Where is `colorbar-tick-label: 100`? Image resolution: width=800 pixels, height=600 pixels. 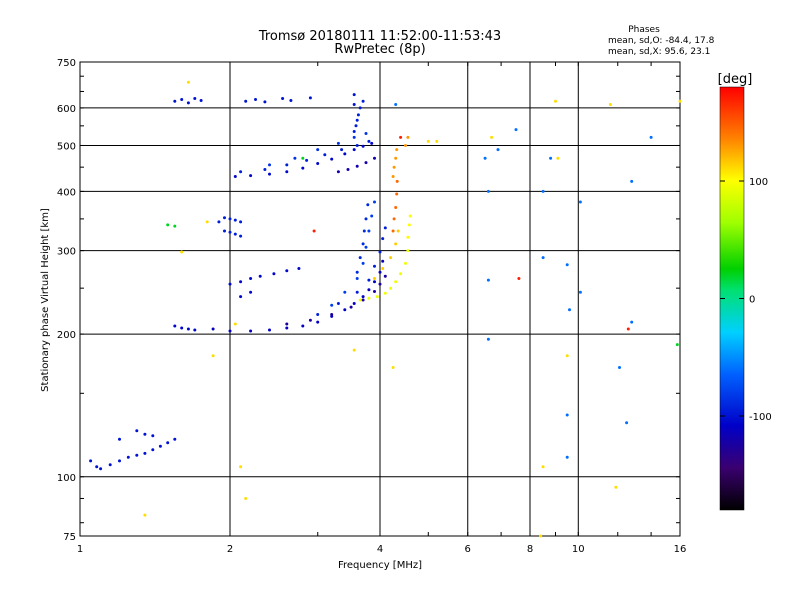 colorbar-tick-label: 100 is located at coordinates (758, 182).